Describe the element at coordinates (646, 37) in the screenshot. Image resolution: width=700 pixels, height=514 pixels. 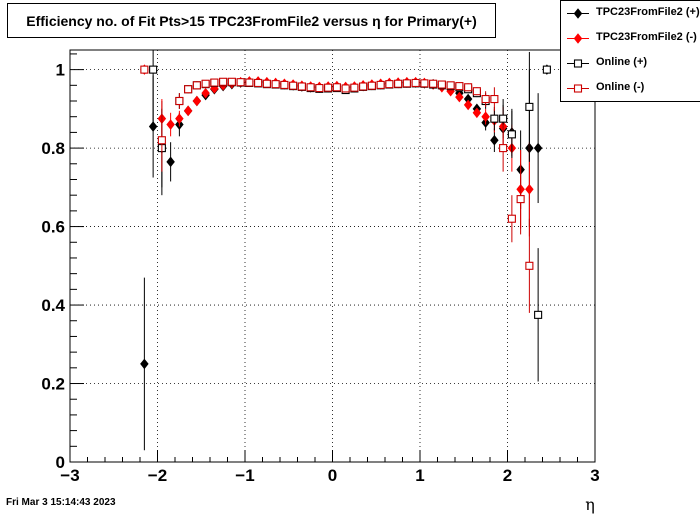
I see `legend-label: TPC23FromFile2 (-)` at that location.